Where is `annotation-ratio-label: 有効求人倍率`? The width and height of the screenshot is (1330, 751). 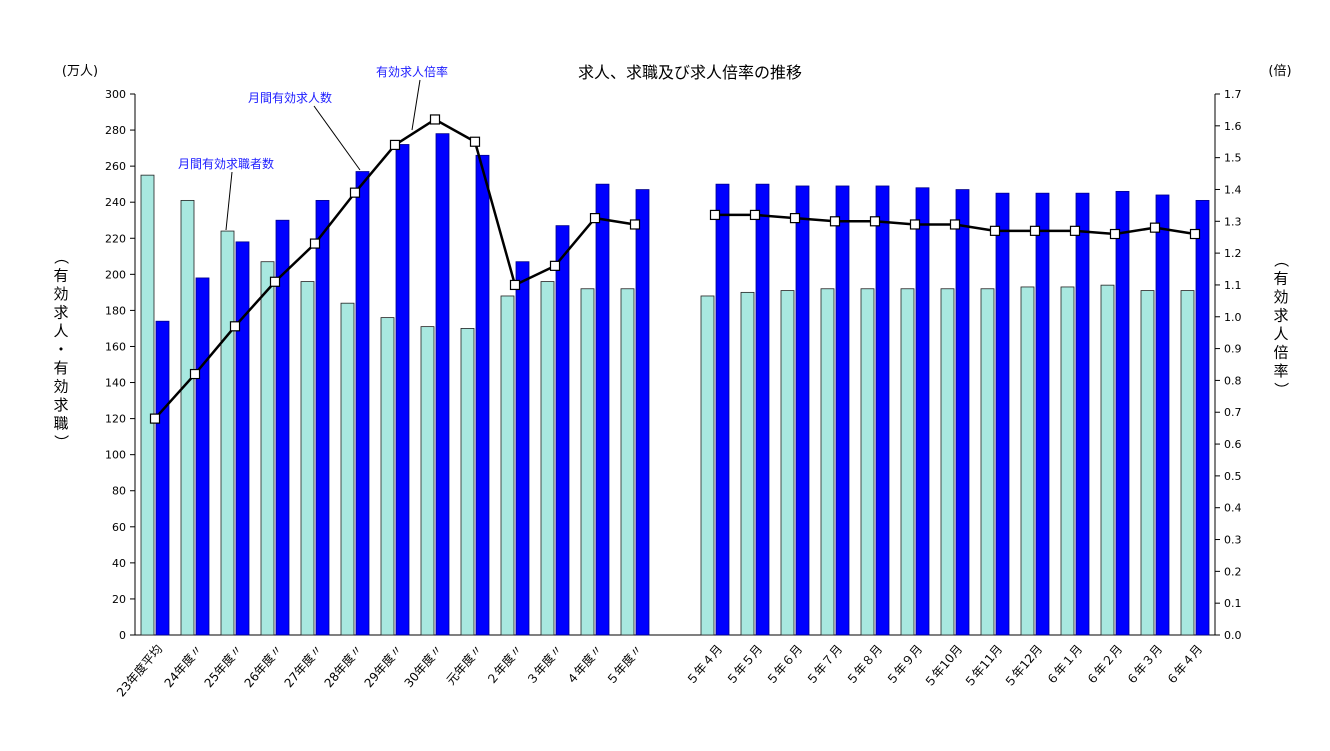 annotation-ratio-label: 有効求人倍率 is located at coordinates (412, 71).